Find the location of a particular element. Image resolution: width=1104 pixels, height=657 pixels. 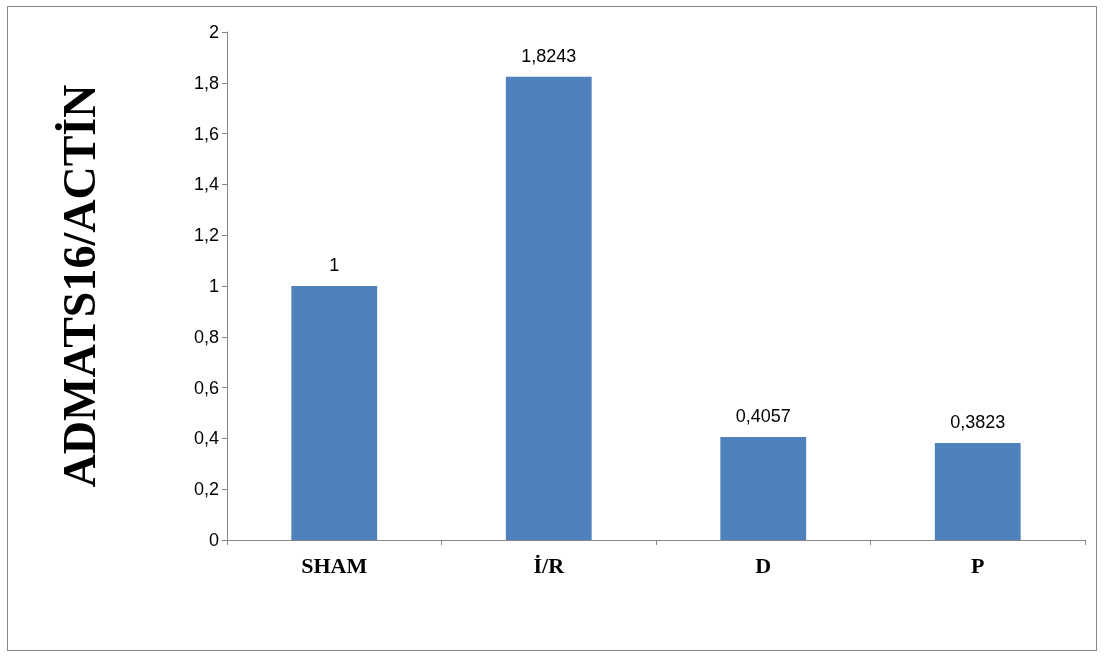

y-tick-label: 1,2 is located at coordinates (206, 235).